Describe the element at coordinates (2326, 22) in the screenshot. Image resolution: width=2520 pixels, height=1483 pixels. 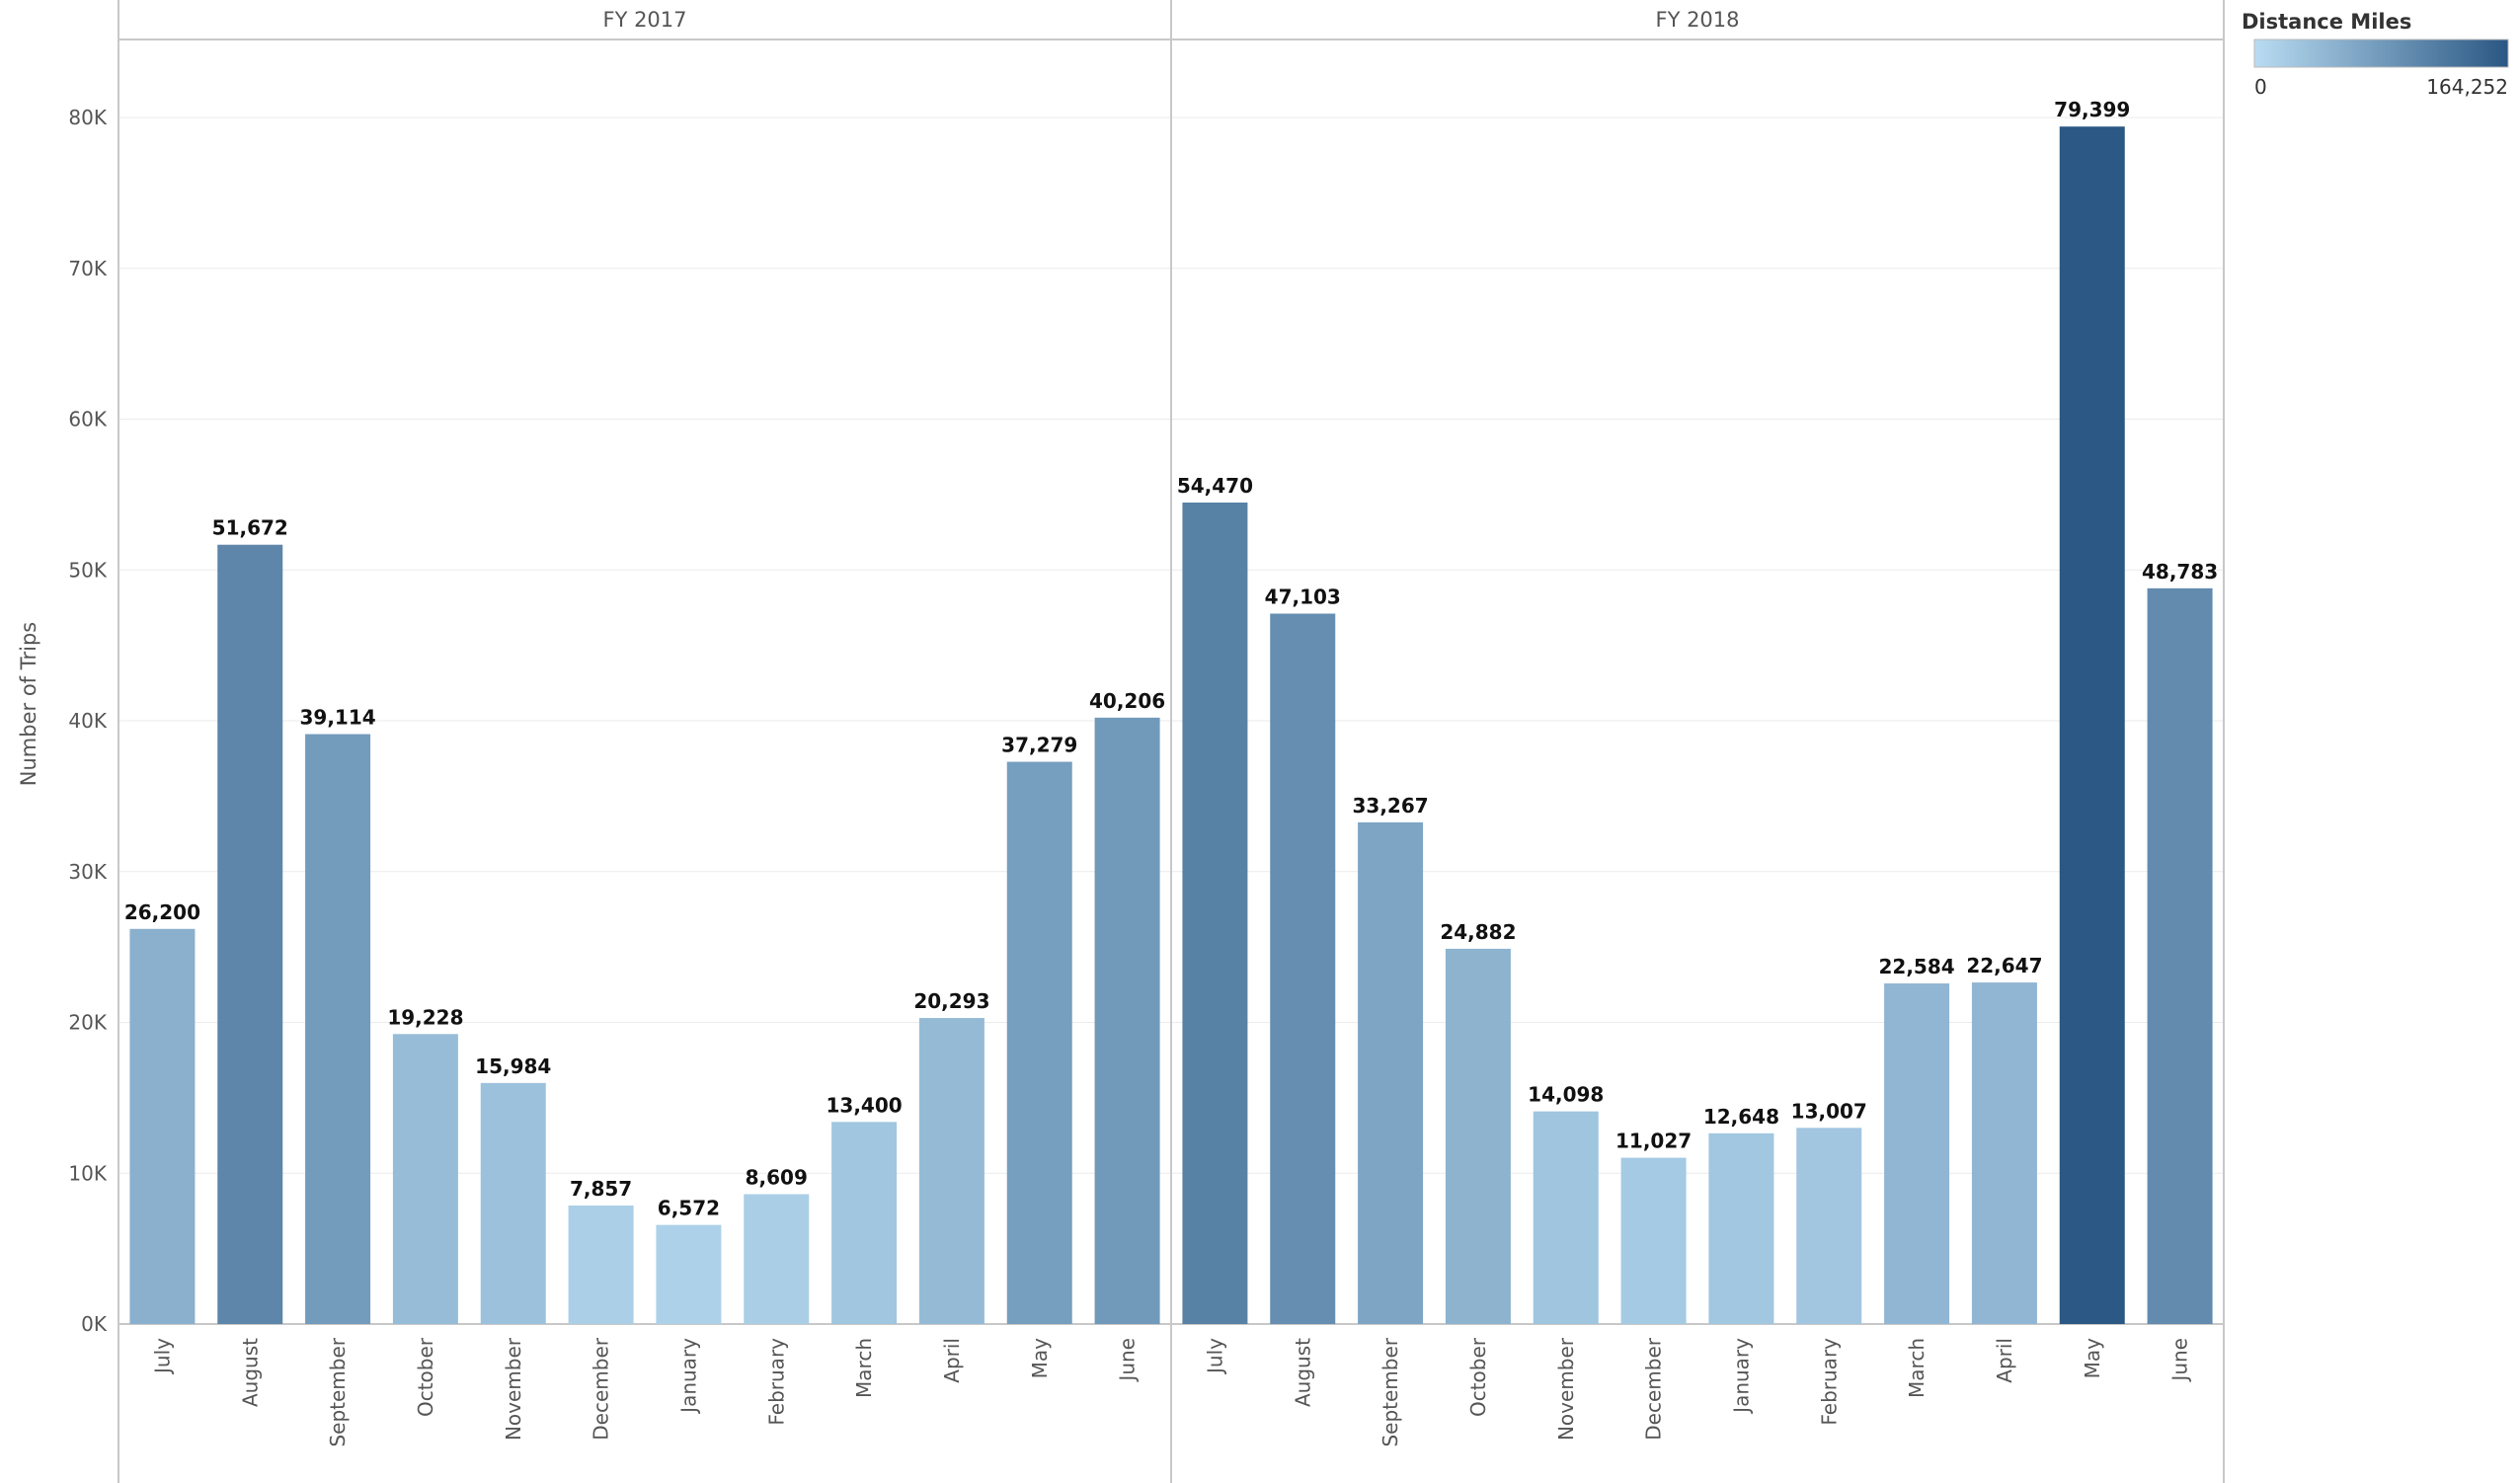
I see `legend-title: Distance Miles` at that location.